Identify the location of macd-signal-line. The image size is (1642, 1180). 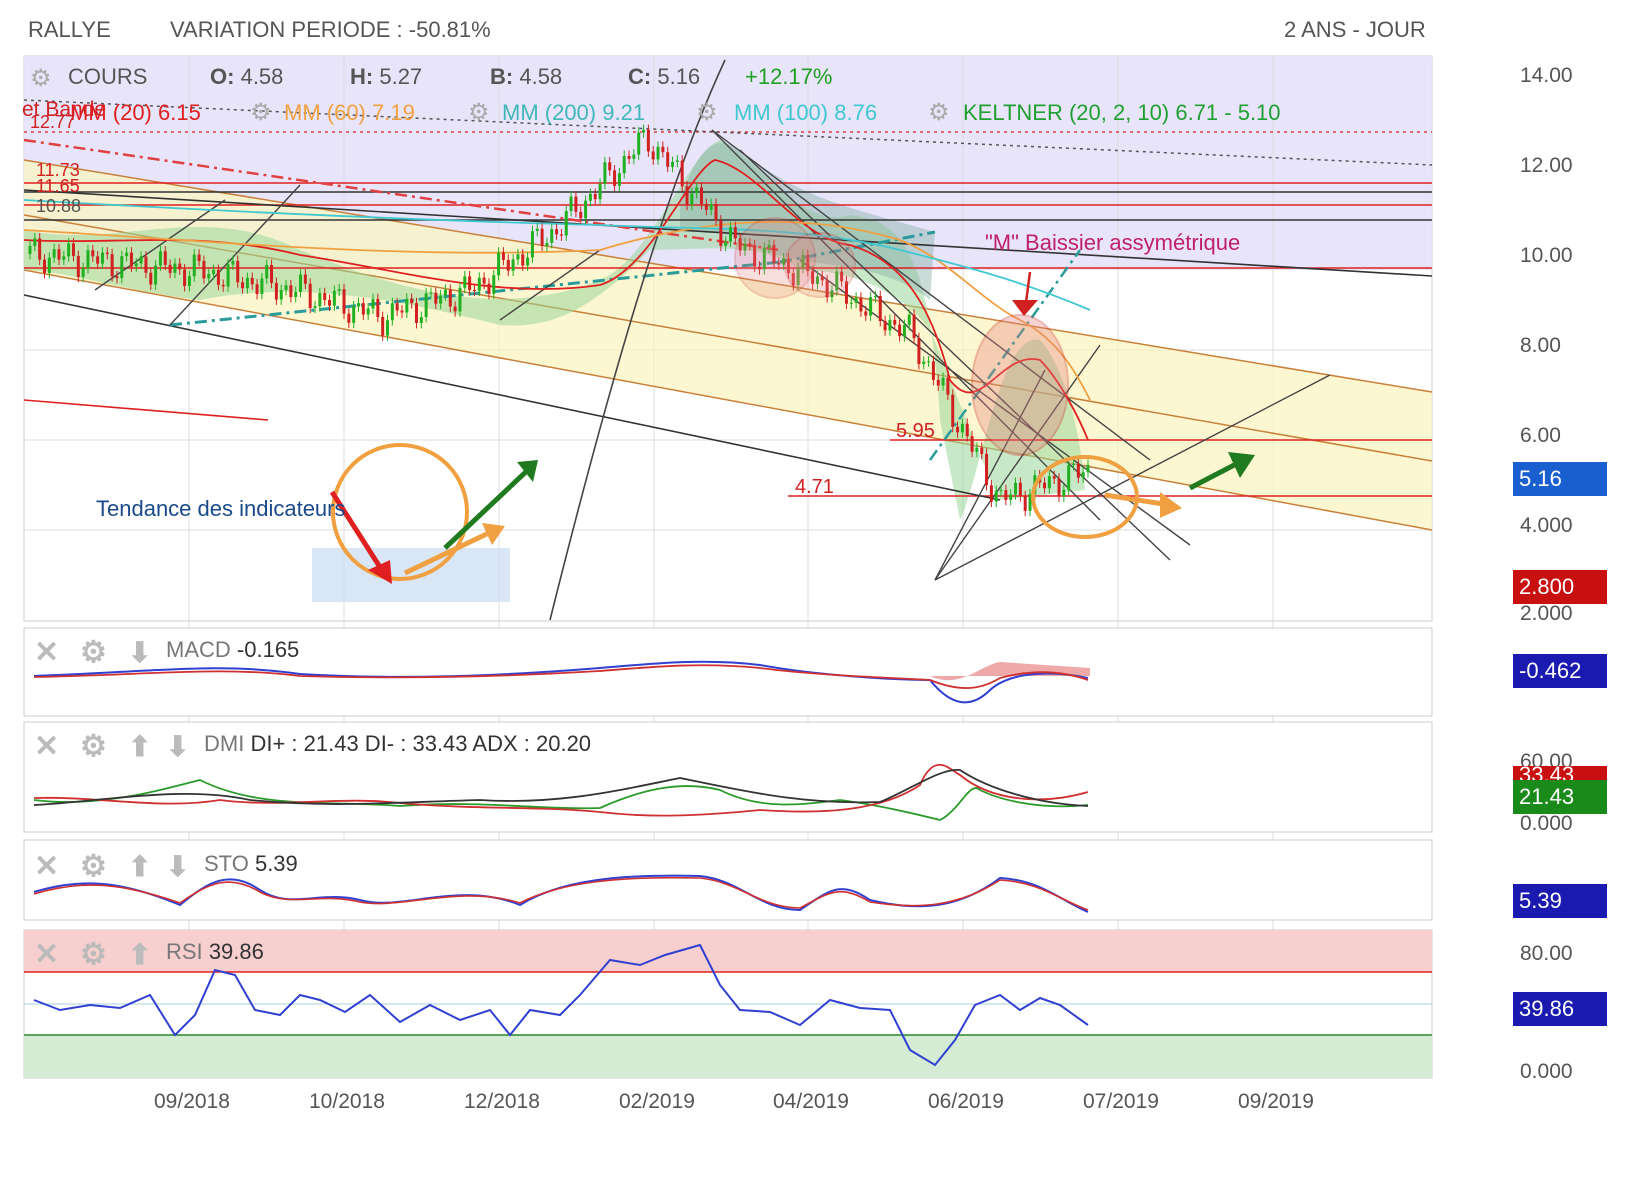
(561, 676).